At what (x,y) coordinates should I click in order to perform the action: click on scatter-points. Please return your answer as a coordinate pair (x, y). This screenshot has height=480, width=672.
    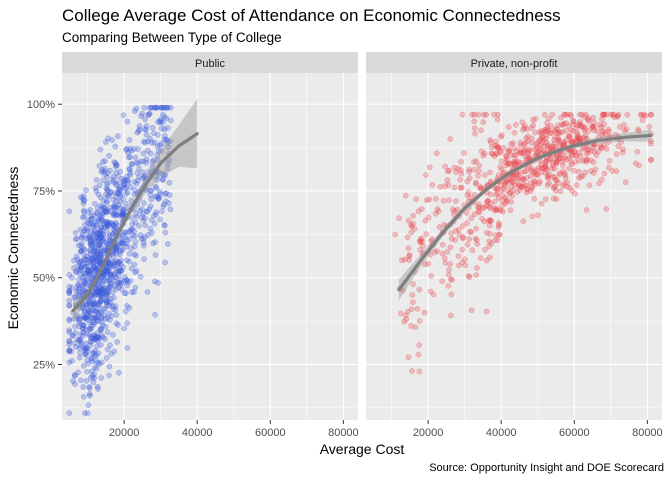
    Looking at the image, I should click on (120, 260).